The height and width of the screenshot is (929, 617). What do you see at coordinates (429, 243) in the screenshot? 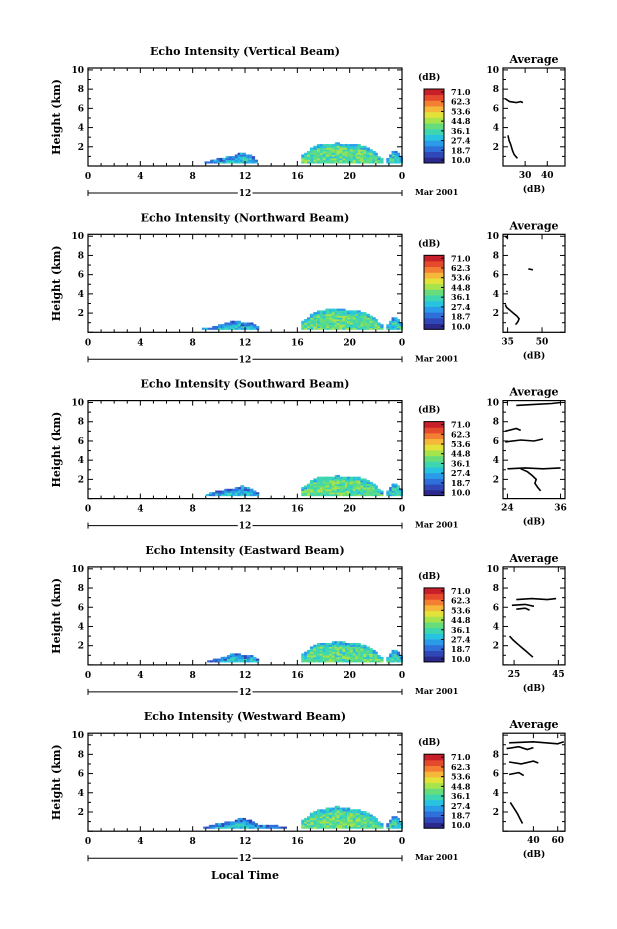
I see `colorbar-unit: (dB)` at bounding box center [429, 243].